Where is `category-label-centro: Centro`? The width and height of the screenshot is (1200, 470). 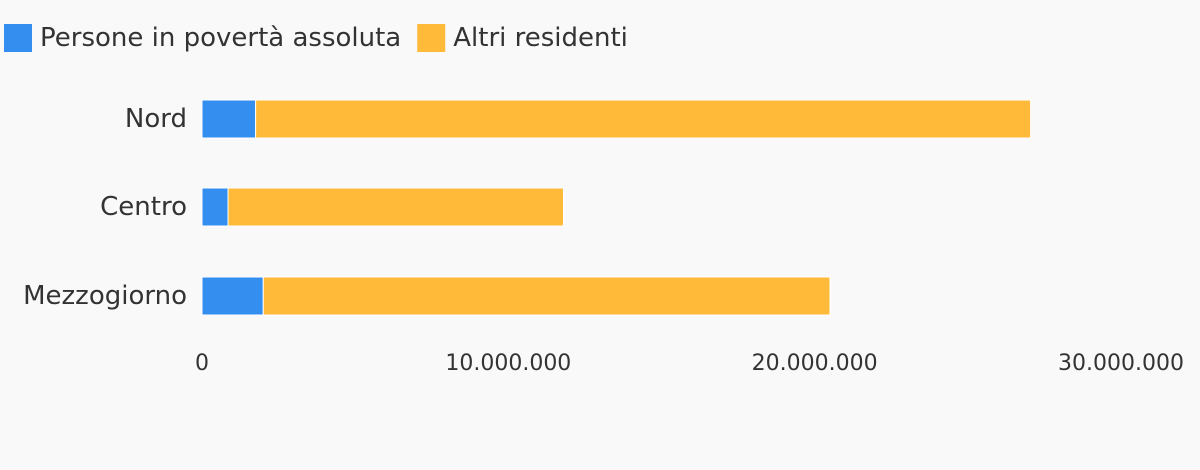 category-label-centro: Centro is located at coordinates (143, 207).